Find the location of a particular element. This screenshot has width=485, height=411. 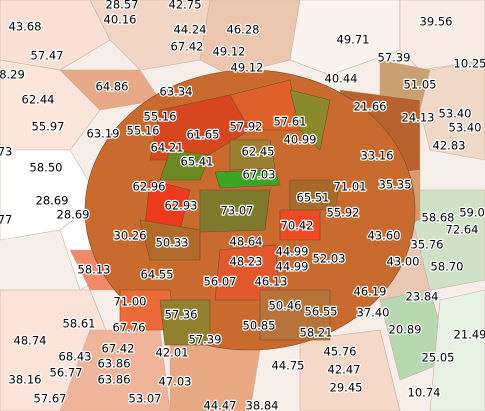

region-label: 58.13 is located at coordinates (94, 270).